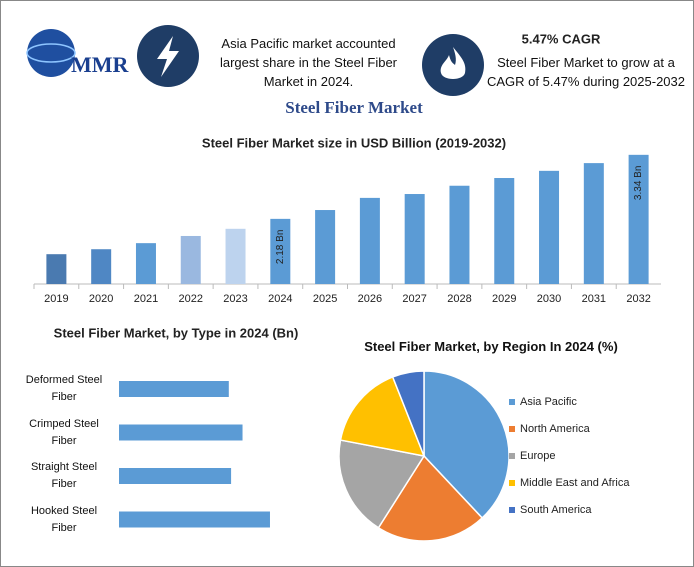 The width and height of the screenshot is (694, 567). What do you see at coordinates (555, 429) in the screenshot?
I see `legend-label: North America` at bounding box center [555, 429].